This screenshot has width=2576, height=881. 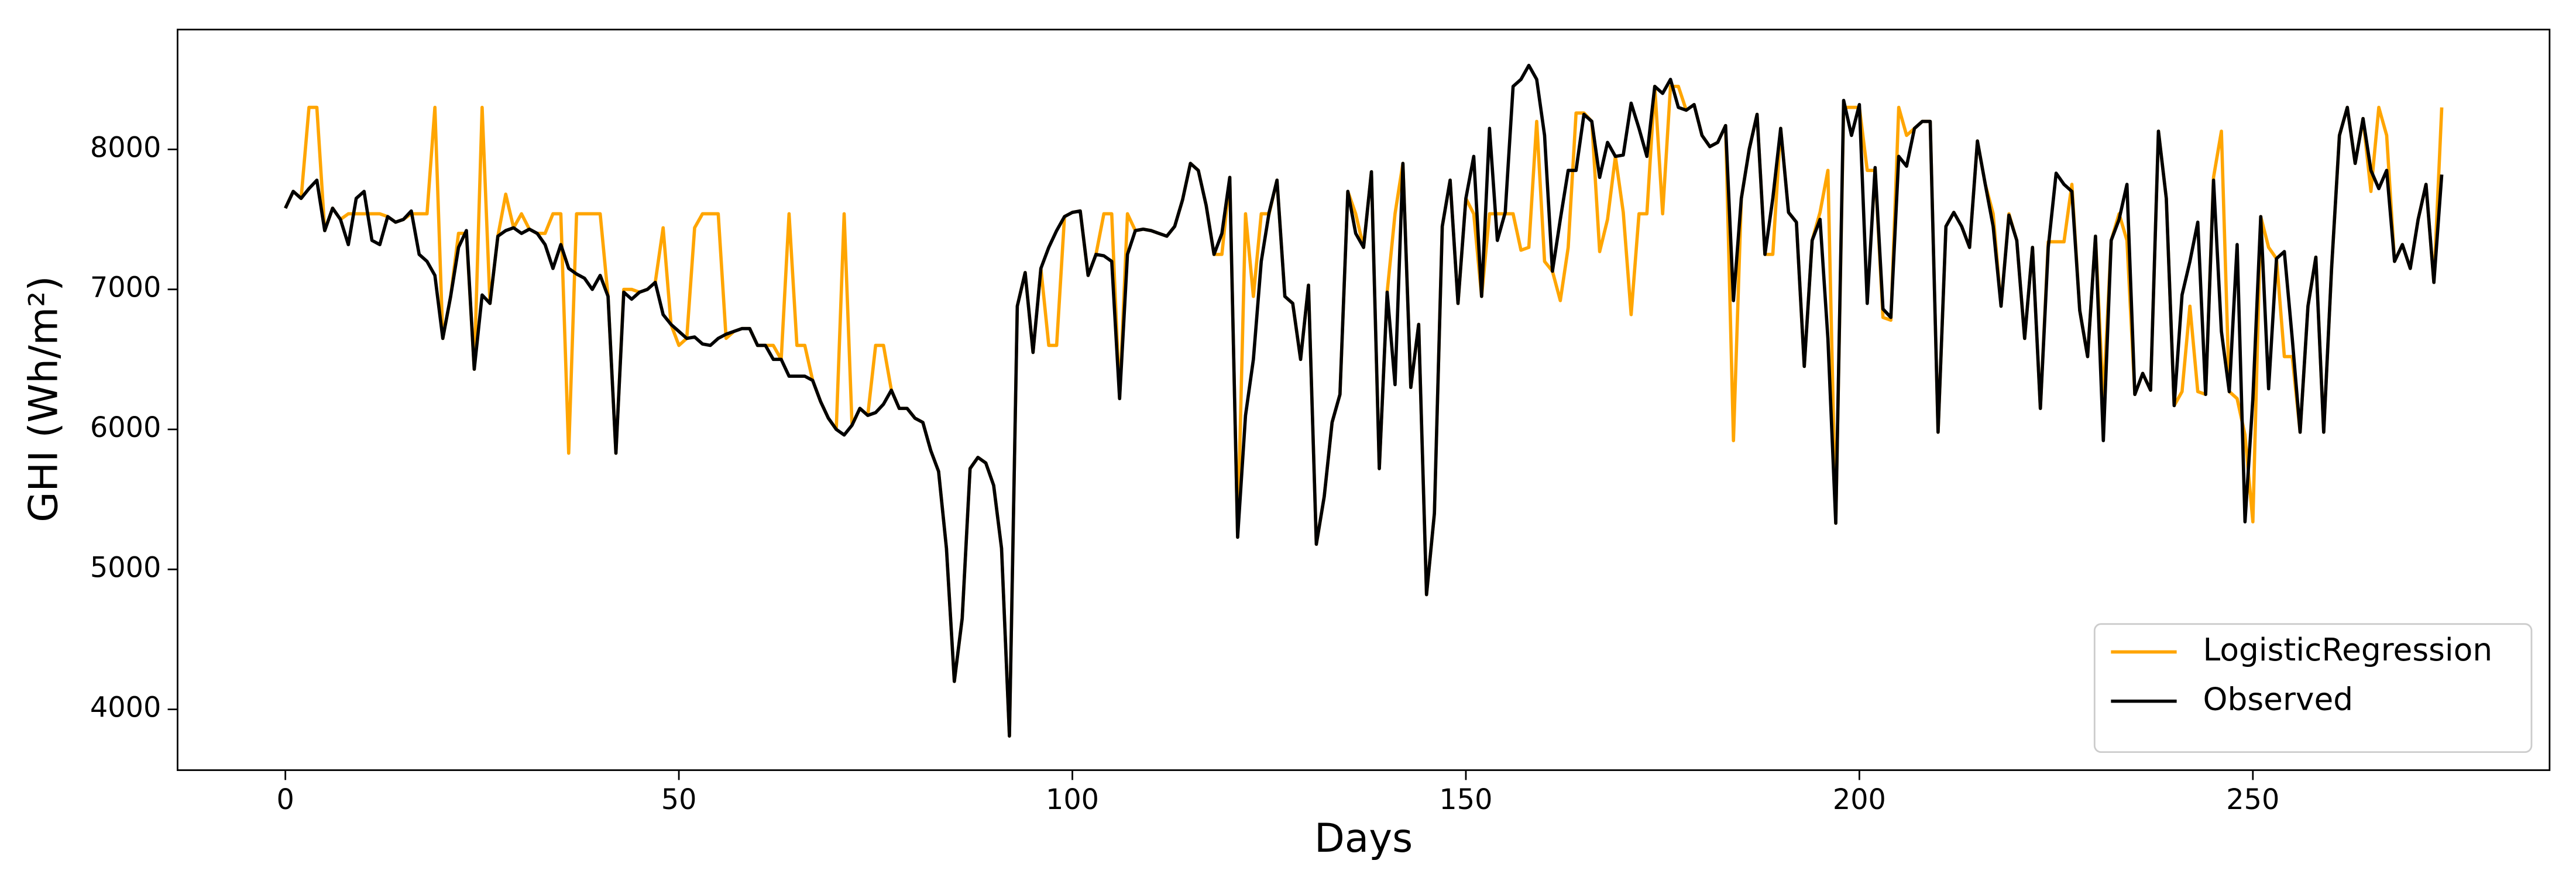 What do you see at coordinates (1072, 800) in the screenshot?
I see `x-tick-label: 100` at bounding box center [1072, 800].